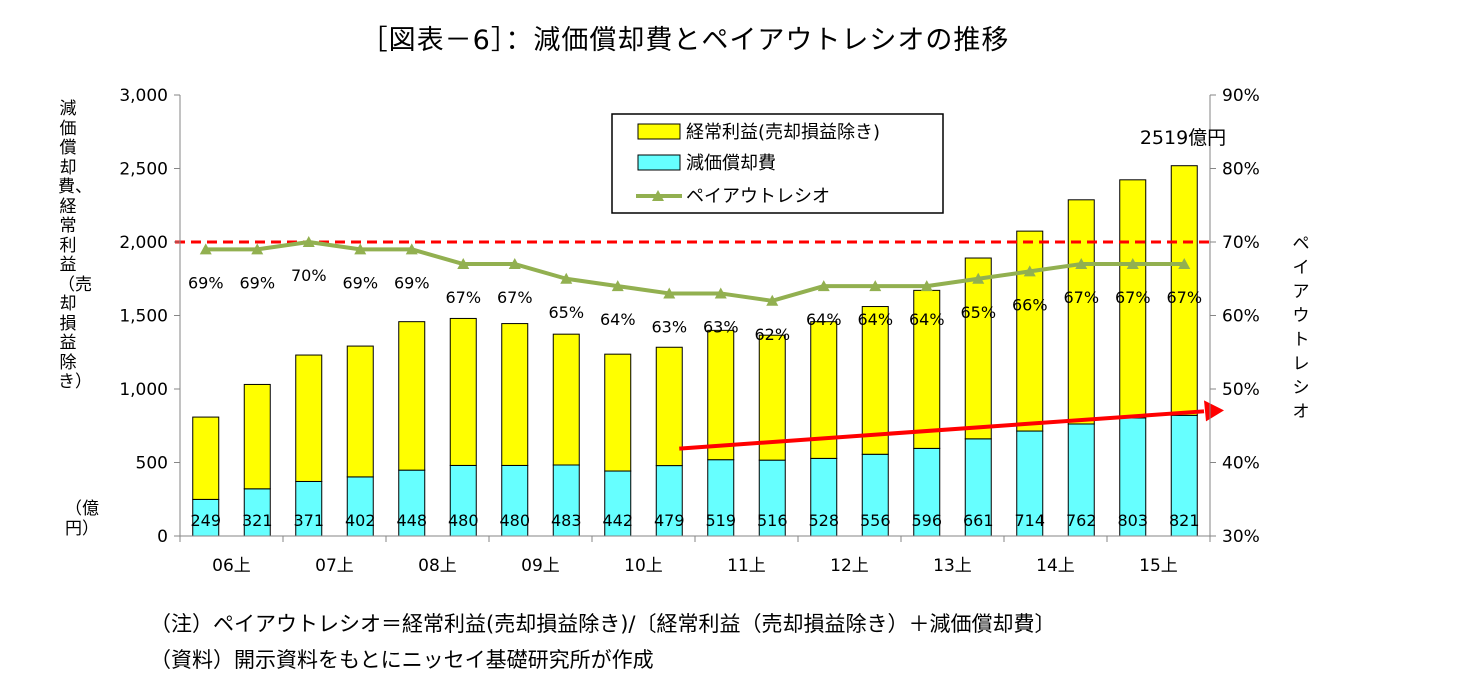 The image size is (1466, 699). I want to click on y-tick-label-right: 40%, so click(1241, 464).